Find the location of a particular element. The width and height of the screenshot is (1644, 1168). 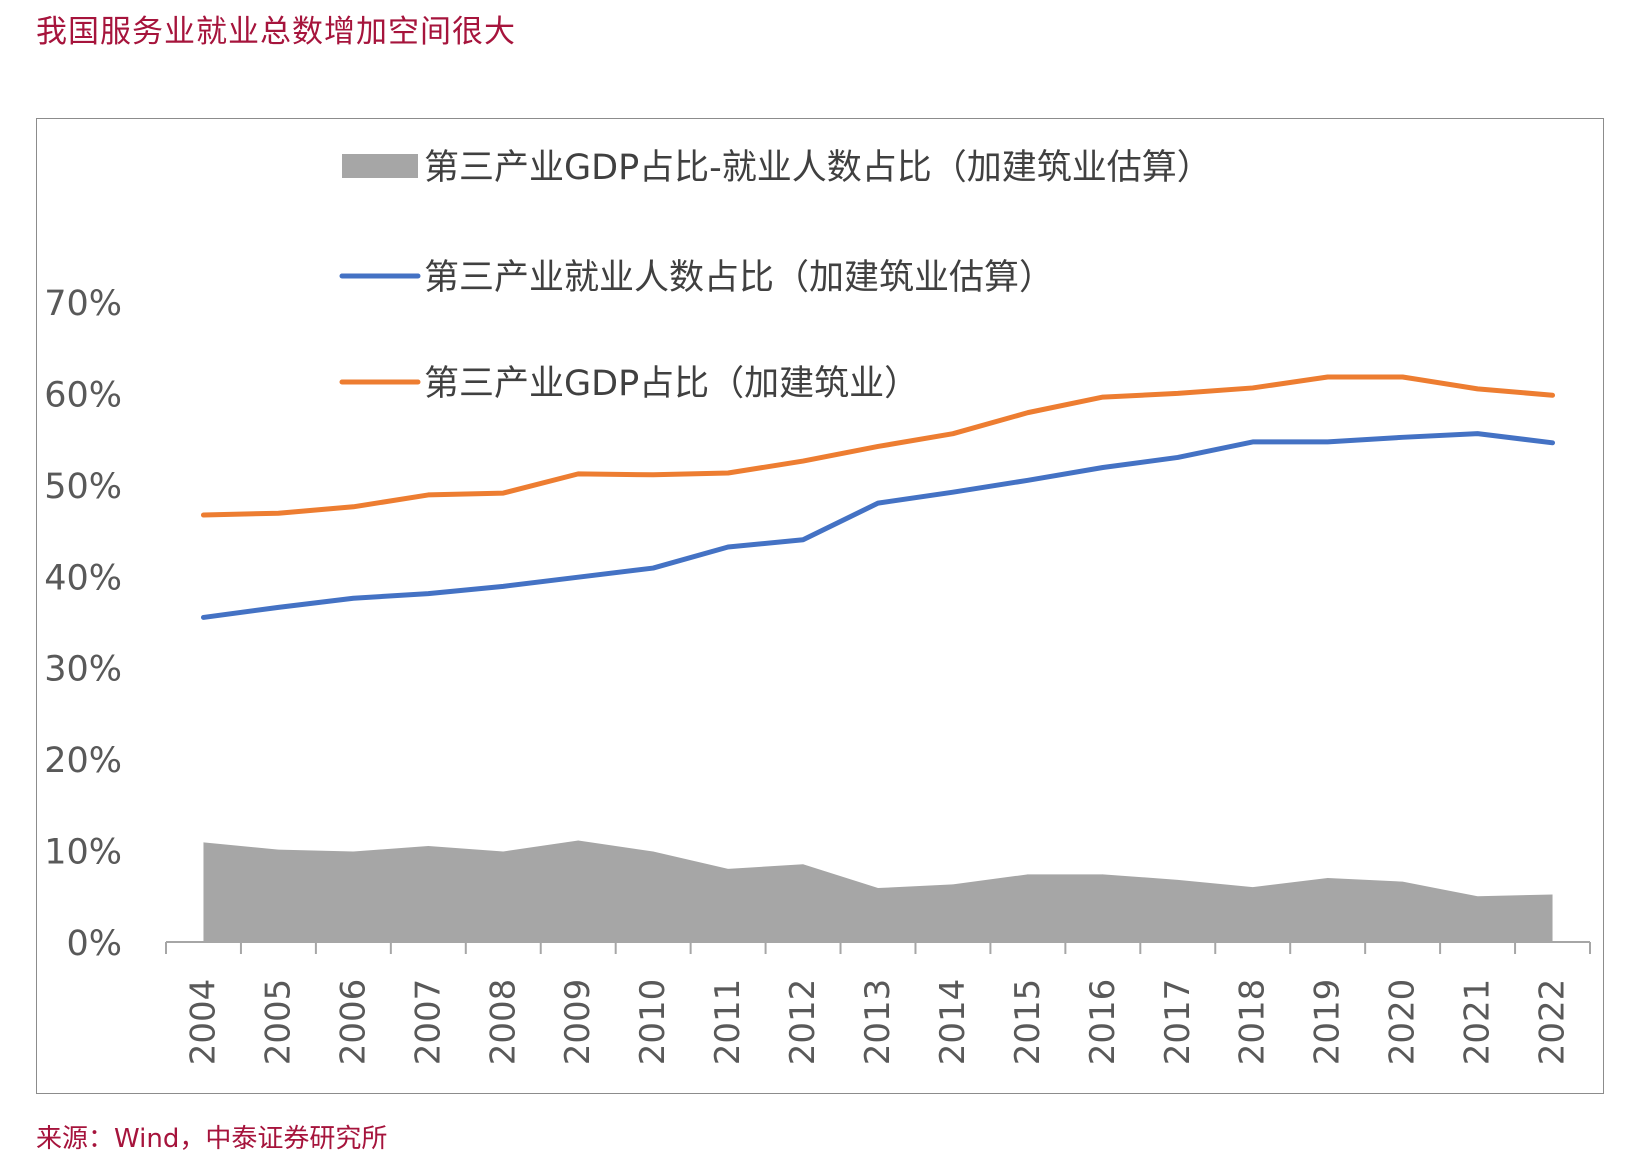

x-tick-label-2021: 2021 is located at coordinates (1478, 1022).